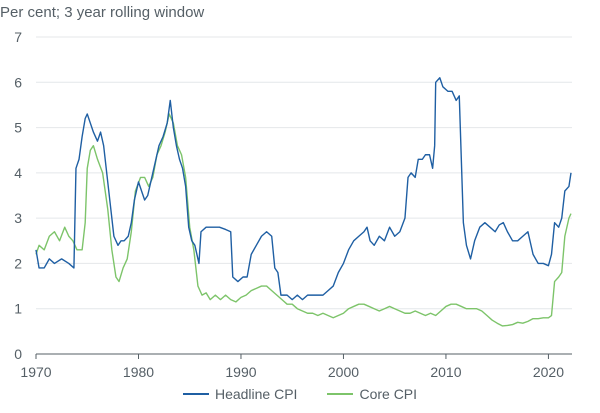 Image resolution: width=600 pixels, height=413 pixels. Describe the element at coordinates (102, 12) in the screenshot. I see `y-axis-unit-label: Per cent; 3 year rolling window` at that location.